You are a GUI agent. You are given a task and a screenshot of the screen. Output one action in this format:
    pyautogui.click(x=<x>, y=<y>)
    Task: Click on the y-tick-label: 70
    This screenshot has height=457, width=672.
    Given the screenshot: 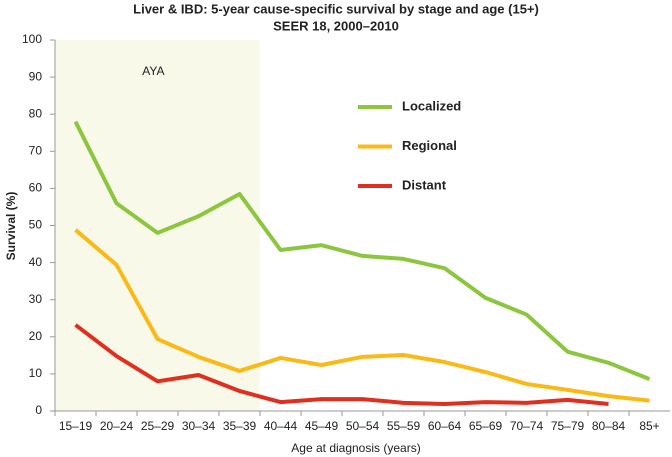 What is the action you would take?
    pyautogui.click(x=36, y=150)
    